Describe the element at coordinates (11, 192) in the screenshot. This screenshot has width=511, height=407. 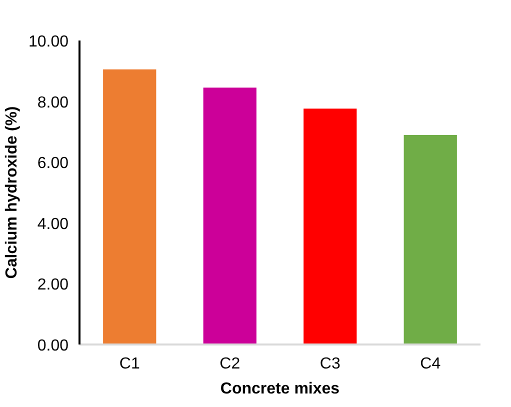
I see `y-axis-title: Calcium hydroxide (%)` at that location.